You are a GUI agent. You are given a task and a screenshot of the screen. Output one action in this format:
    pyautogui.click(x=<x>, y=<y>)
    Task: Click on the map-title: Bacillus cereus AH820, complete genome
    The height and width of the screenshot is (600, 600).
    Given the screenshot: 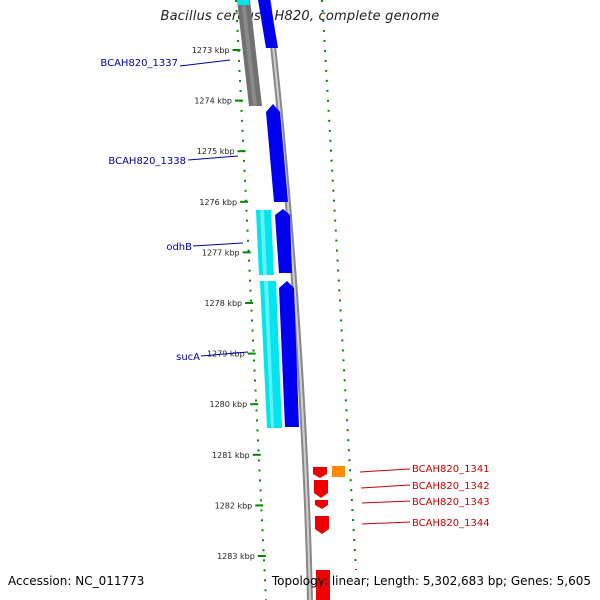 What is the action you would take?
    pyautogui.click(x=300, y=16)
    